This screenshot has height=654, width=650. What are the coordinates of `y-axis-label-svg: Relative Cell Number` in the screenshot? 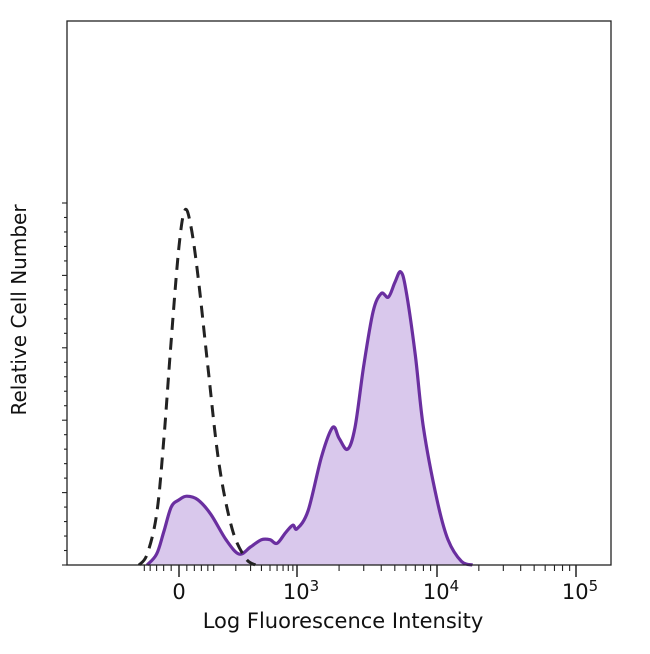 It's located at (19, 310).